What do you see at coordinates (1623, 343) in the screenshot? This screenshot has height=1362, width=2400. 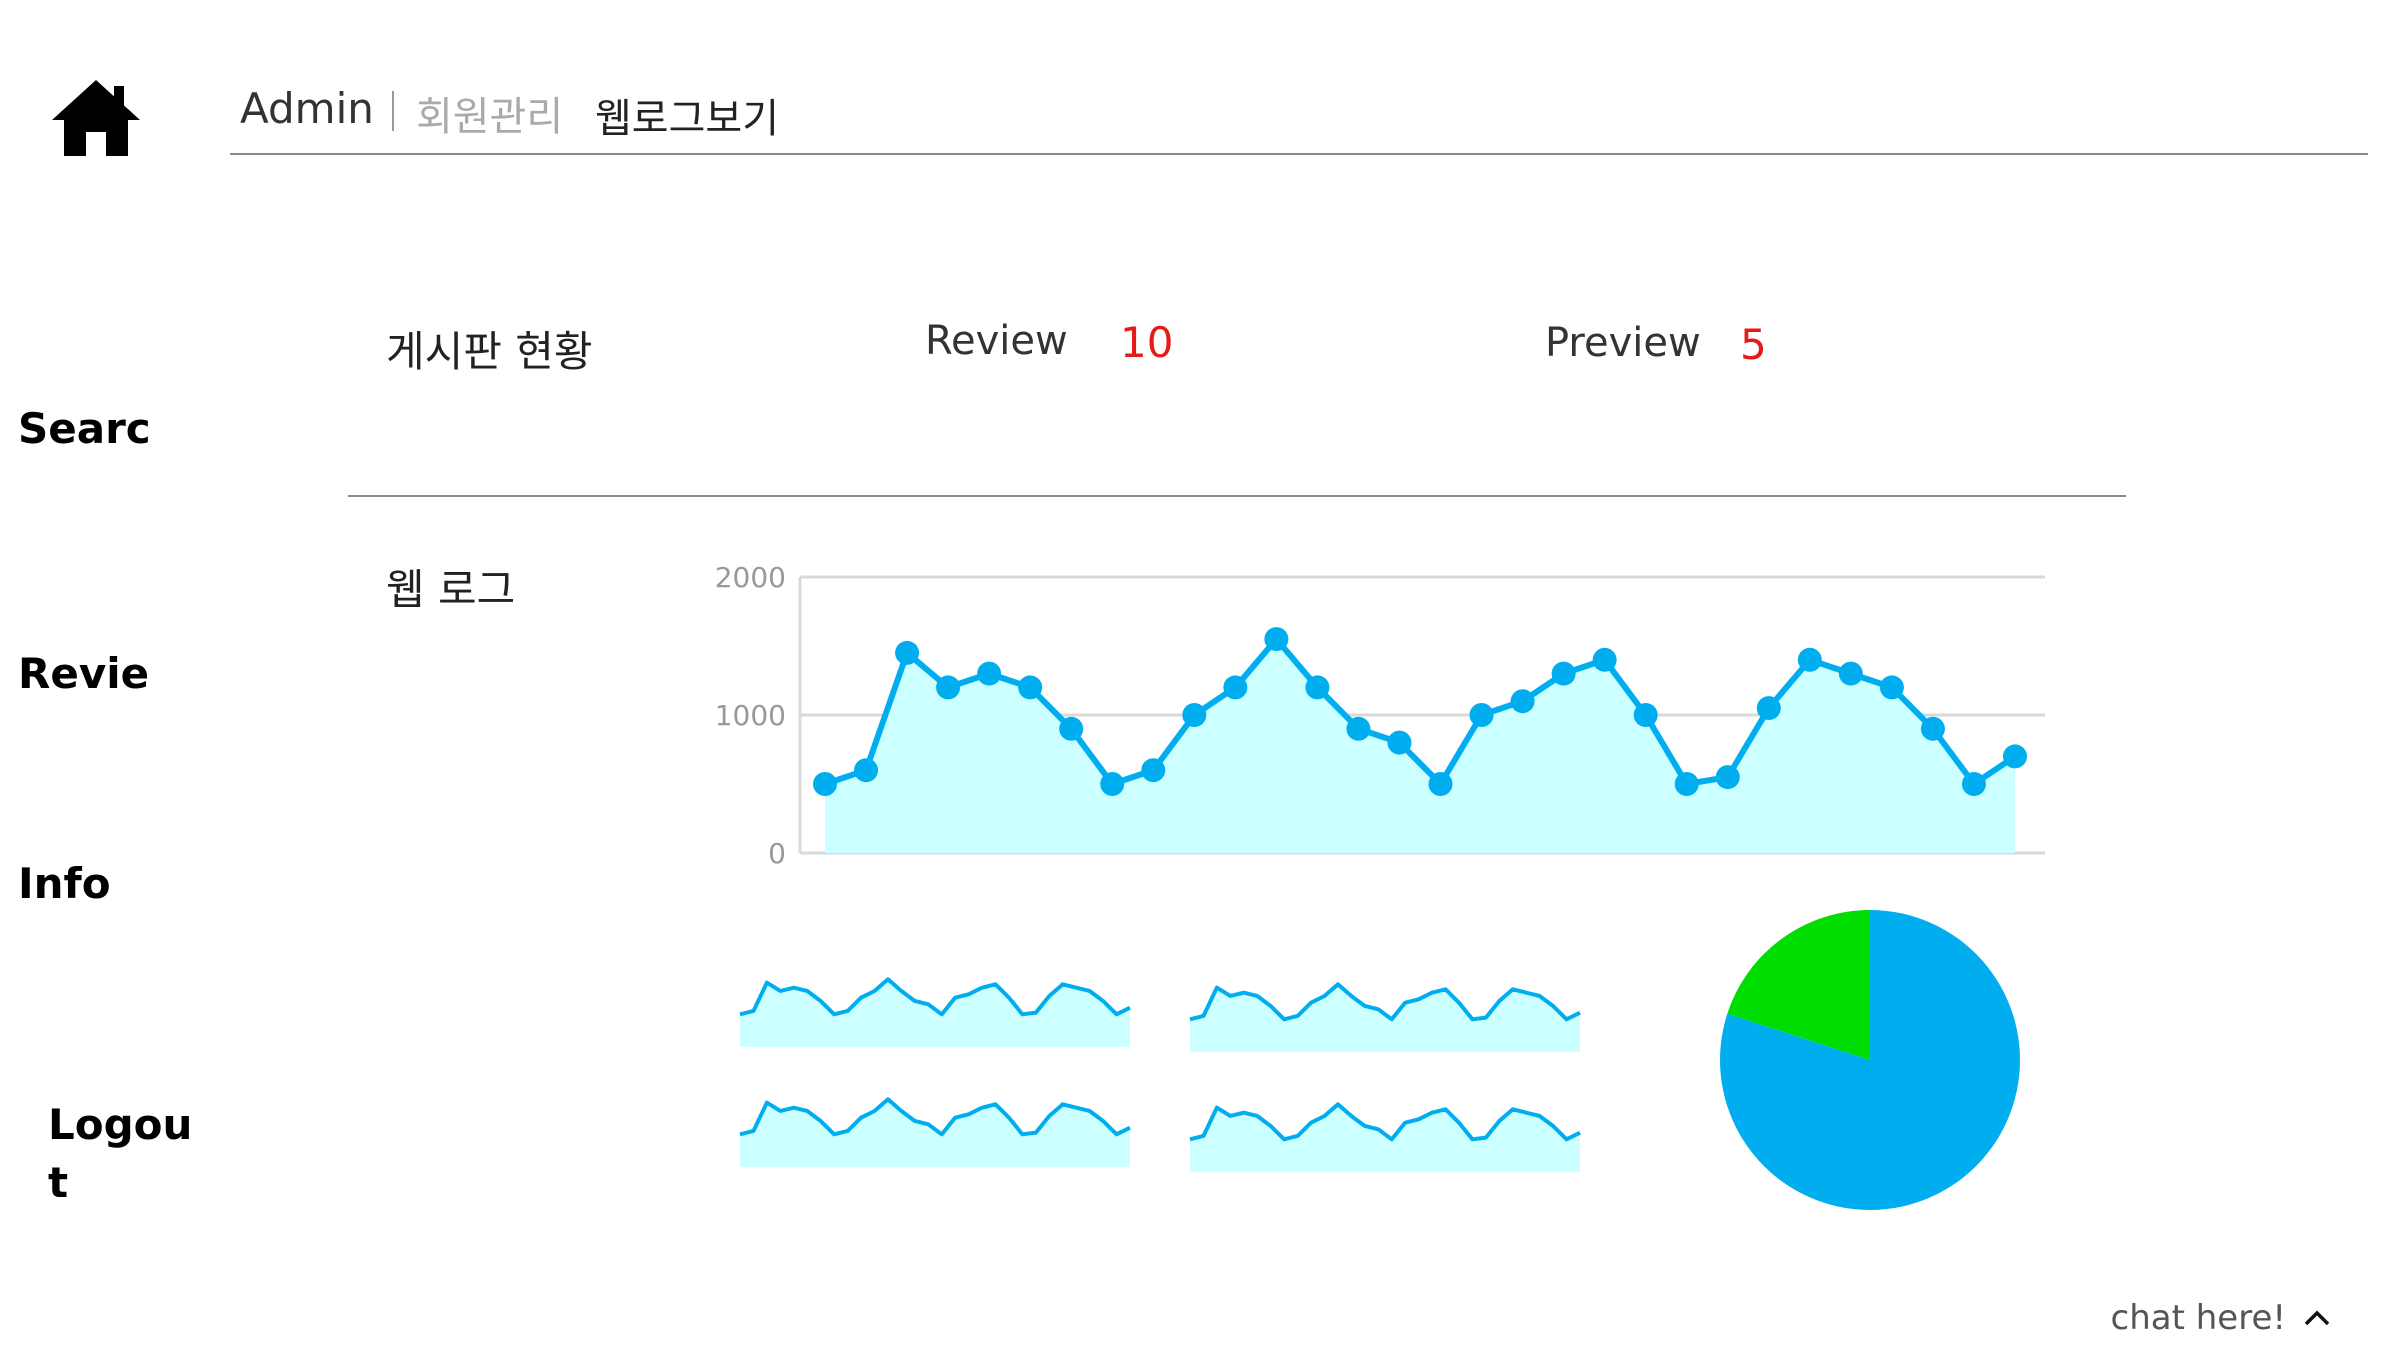 I see `preview-count-label: Preview` at bounding box center [1623, 343].